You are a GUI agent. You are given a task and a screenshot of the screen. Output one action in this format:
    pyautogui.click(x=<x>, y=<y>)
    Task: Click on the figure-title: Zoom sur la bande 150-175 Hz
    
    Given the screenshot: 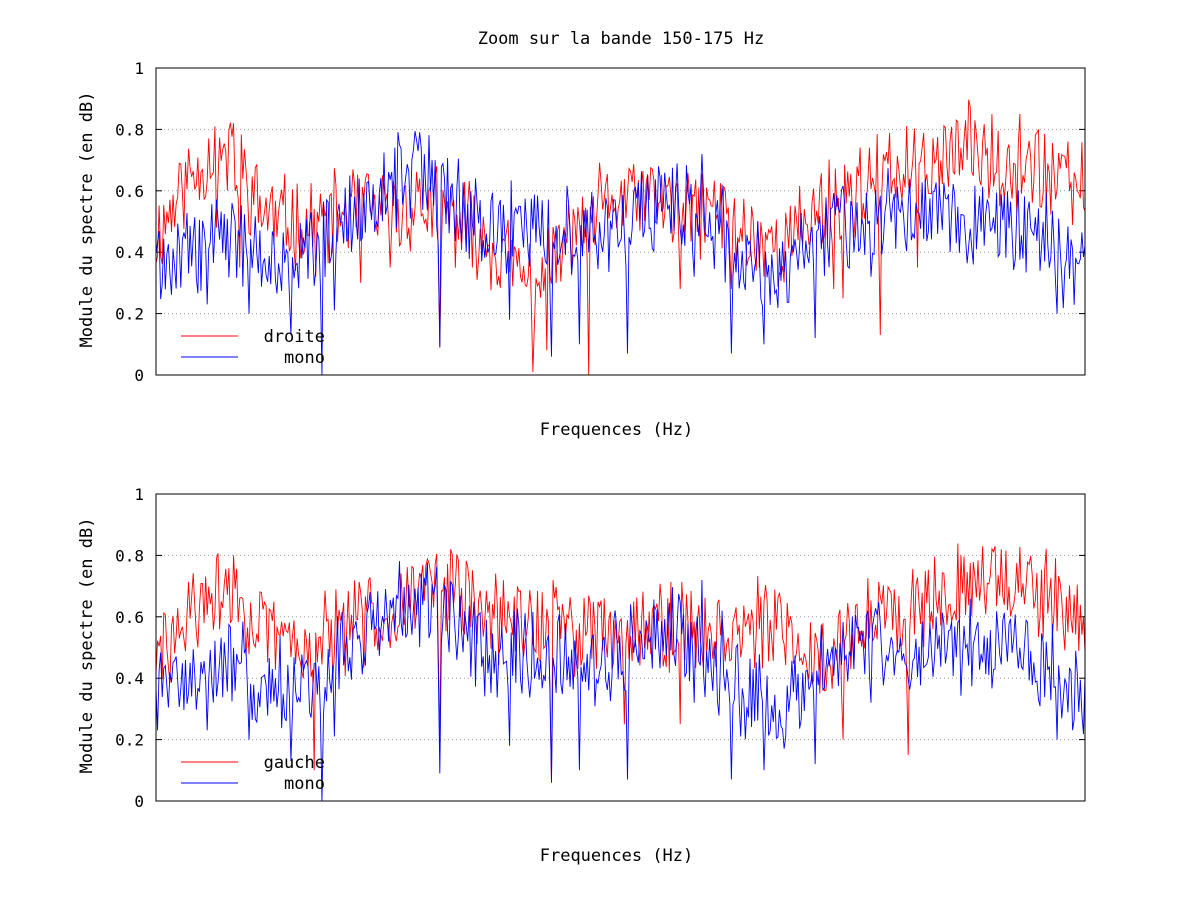 What is the action you would take?
    pyautogui.click(x=621, y=39)
    